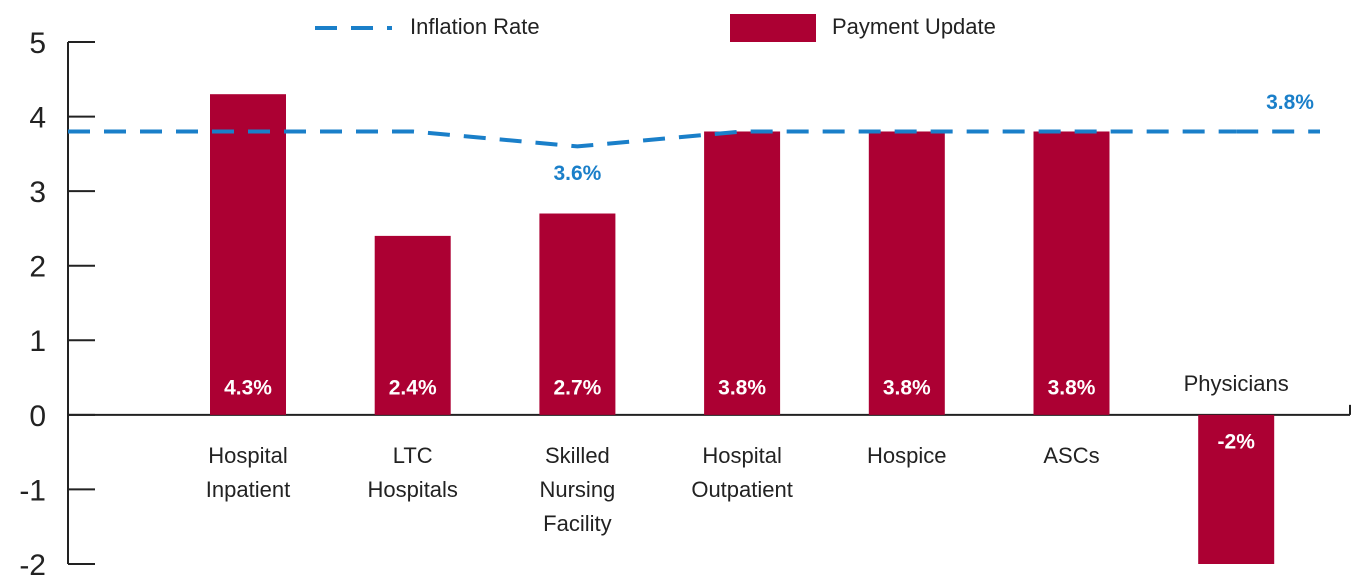 This screenshot has width=1355, height=583. What do you see at coordinates (413, 387) in the screenshot?
I see `data-label: 2.4%` at bounding box center [413, 387].